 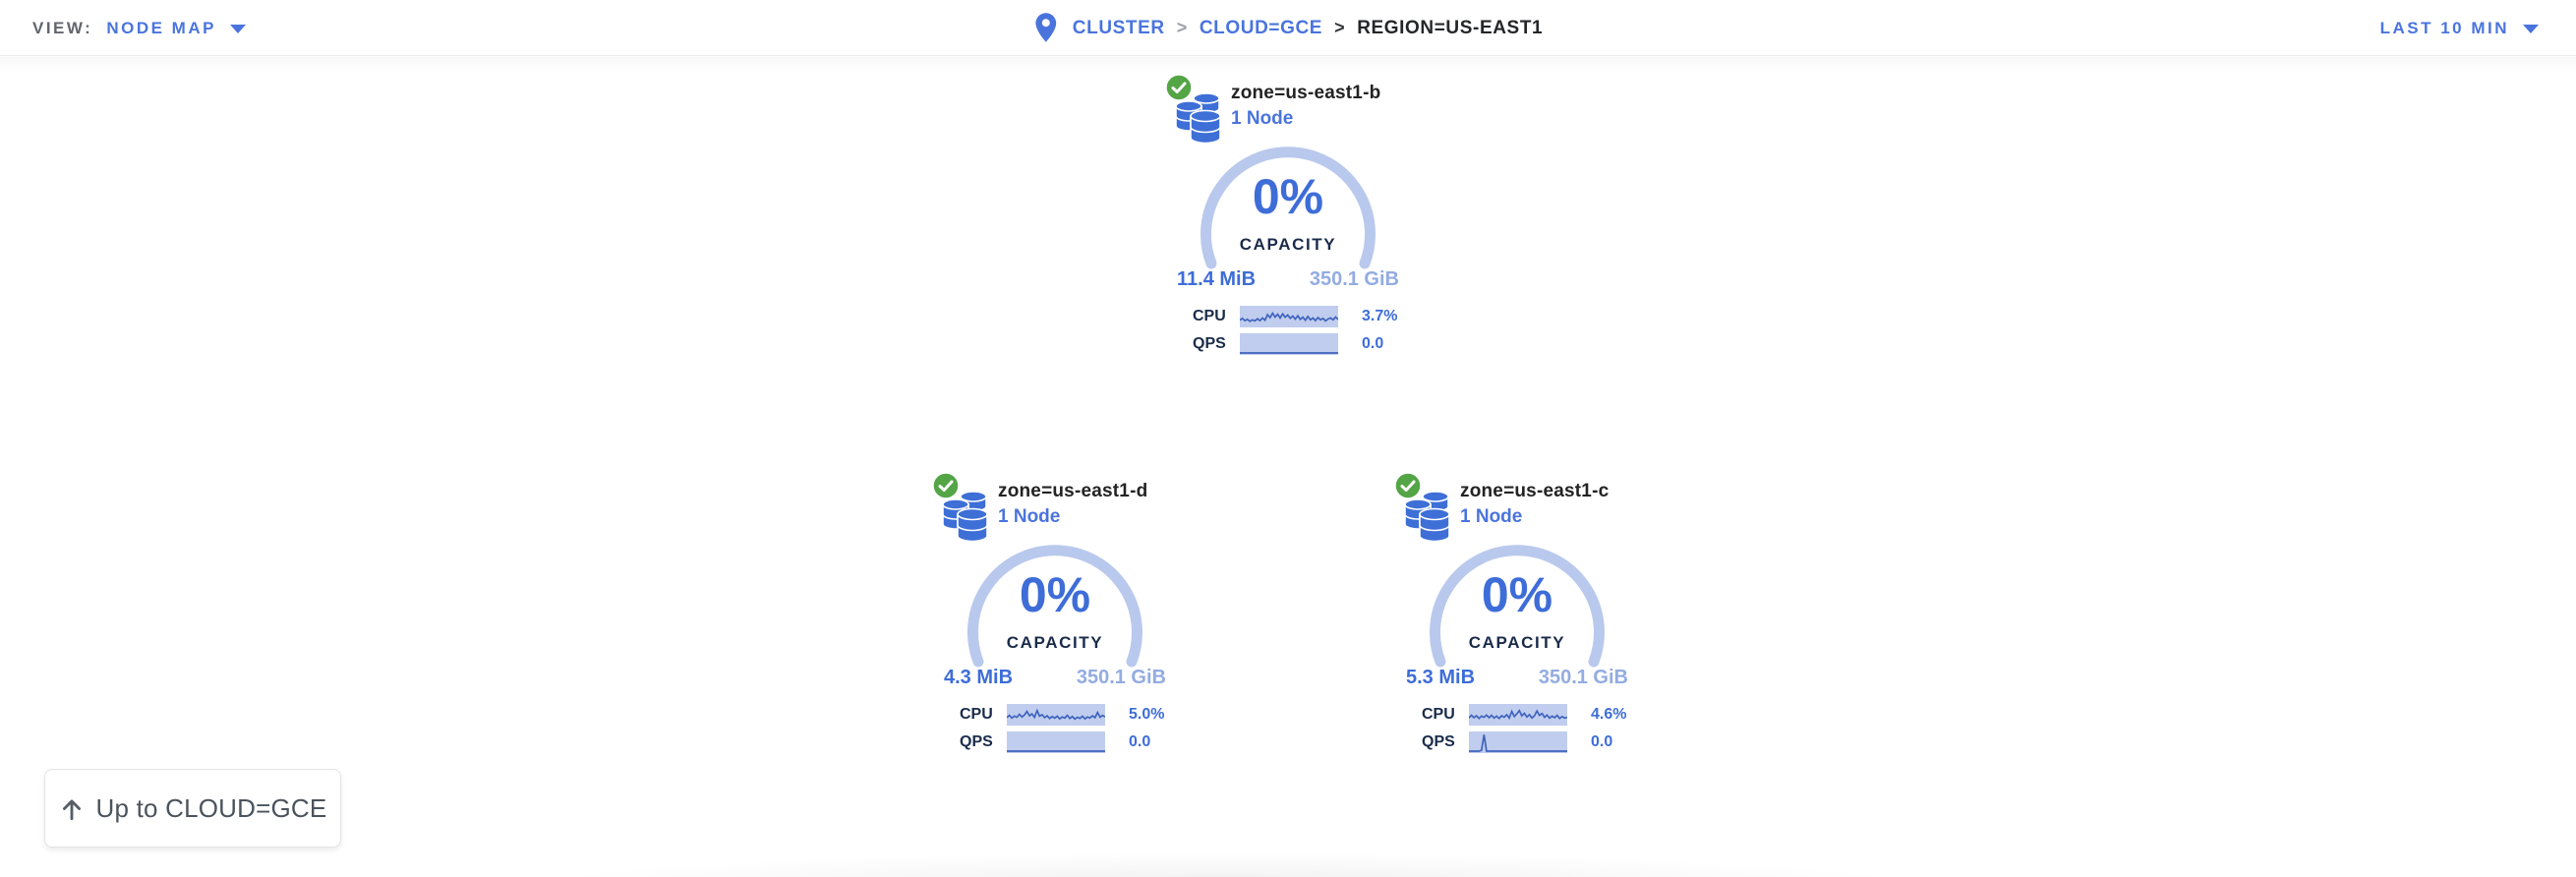 What do you see at coordinates (1306, 93) in the screenshot?
I see `zone-title: zone=us-east1-b` at bounding box center [1306, 93].